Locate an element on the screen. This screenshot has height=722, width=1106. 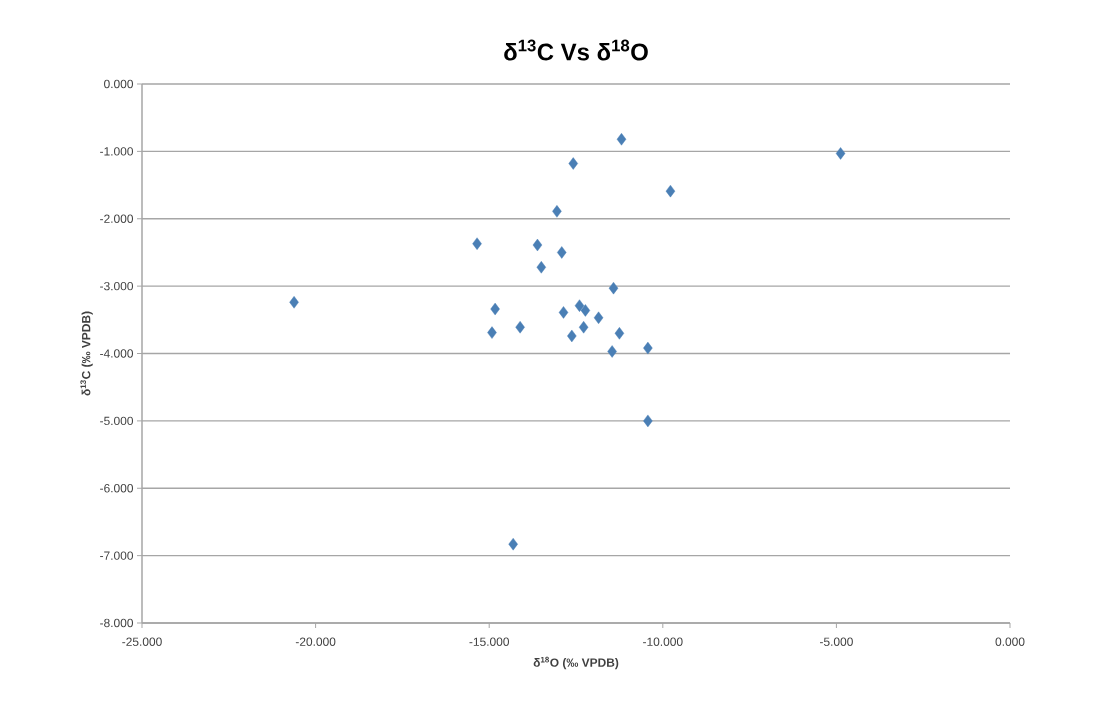
y-tick-label: -7.000 is located at coordinates (117, 555).